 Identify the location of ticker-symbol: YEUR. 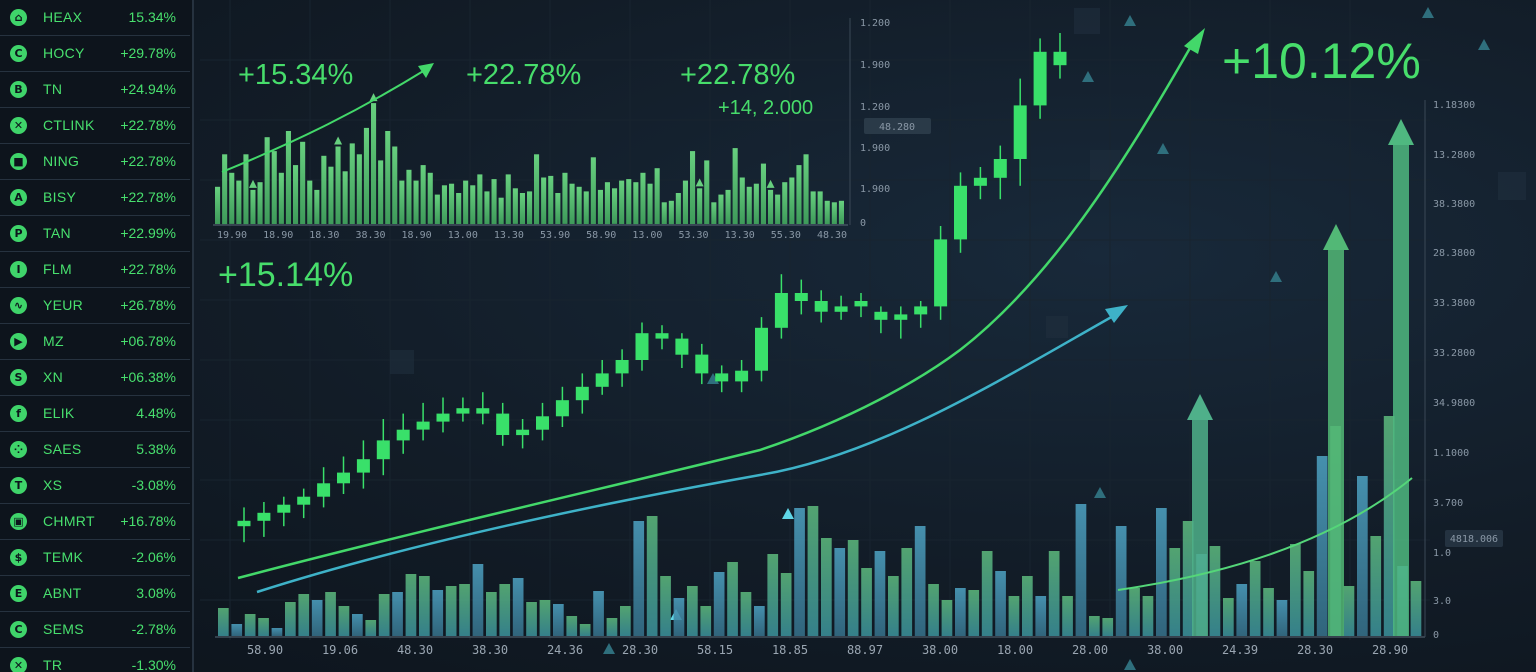
(63, 305).